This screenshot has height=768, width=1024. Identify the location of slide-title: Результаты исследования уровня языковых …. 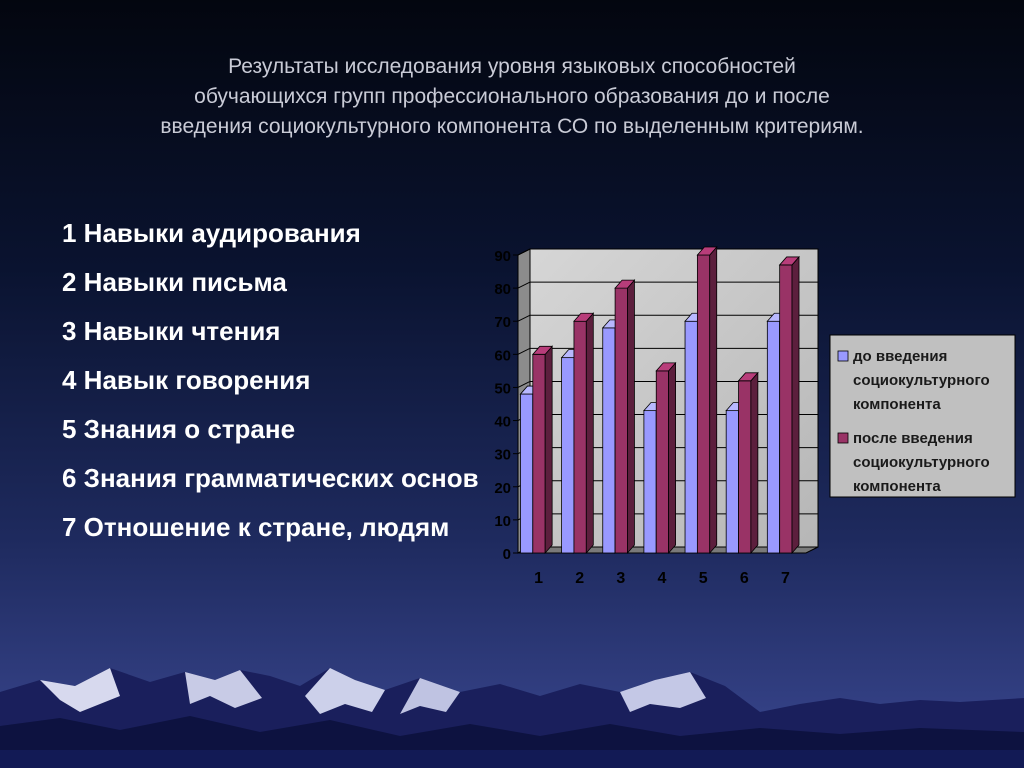
(512, 97).